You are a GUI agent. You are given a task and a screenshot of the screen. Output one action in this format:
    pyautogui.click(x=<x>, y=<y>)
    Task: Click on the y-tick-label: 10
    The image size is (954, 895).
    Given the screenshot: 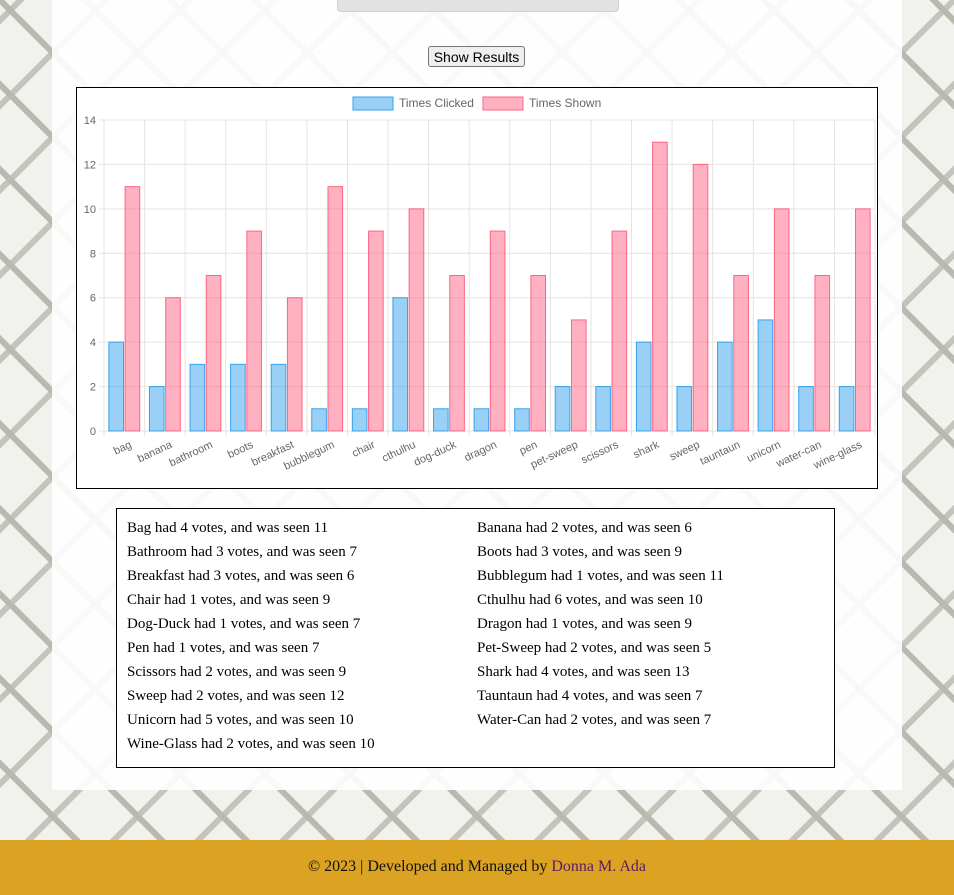 What is the action you would take?
    pyautogui.click(x=90, y=210)
    